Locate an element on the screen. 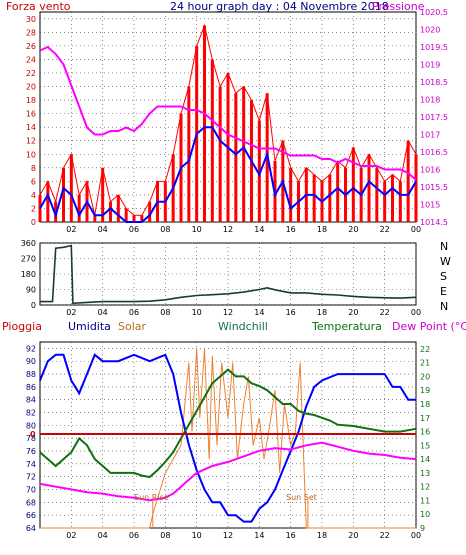 The width and height of the screenshot is (466, 555). p2-x-tick-label: 12 is located at coordinates (228, 312).